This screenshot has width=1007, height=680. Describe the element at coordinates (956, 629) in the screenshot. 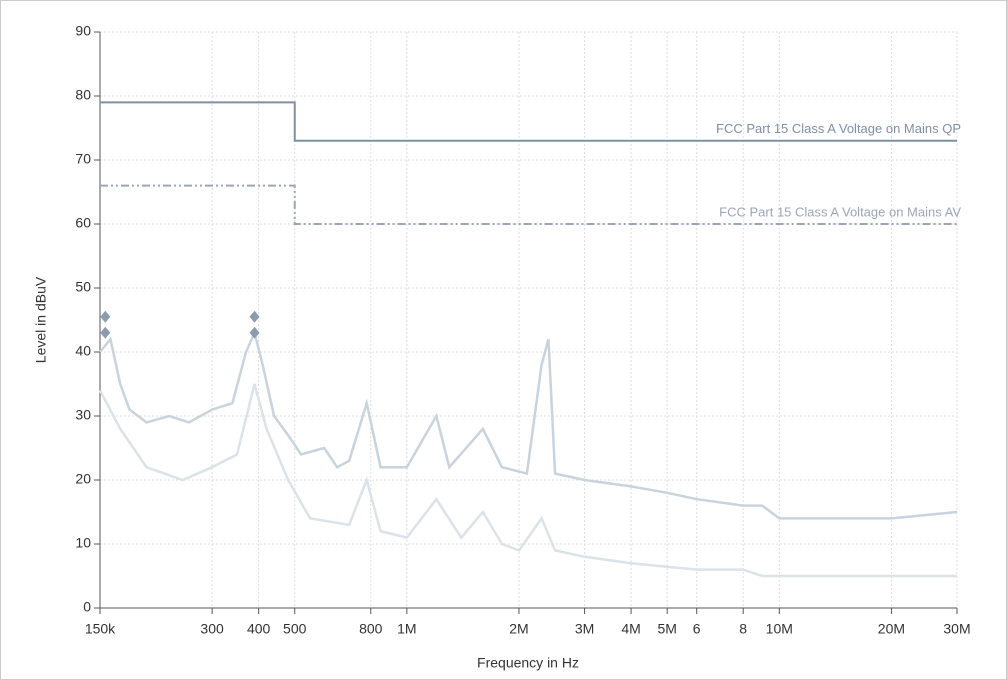

I see `x-tick-label: 30M` at that location.